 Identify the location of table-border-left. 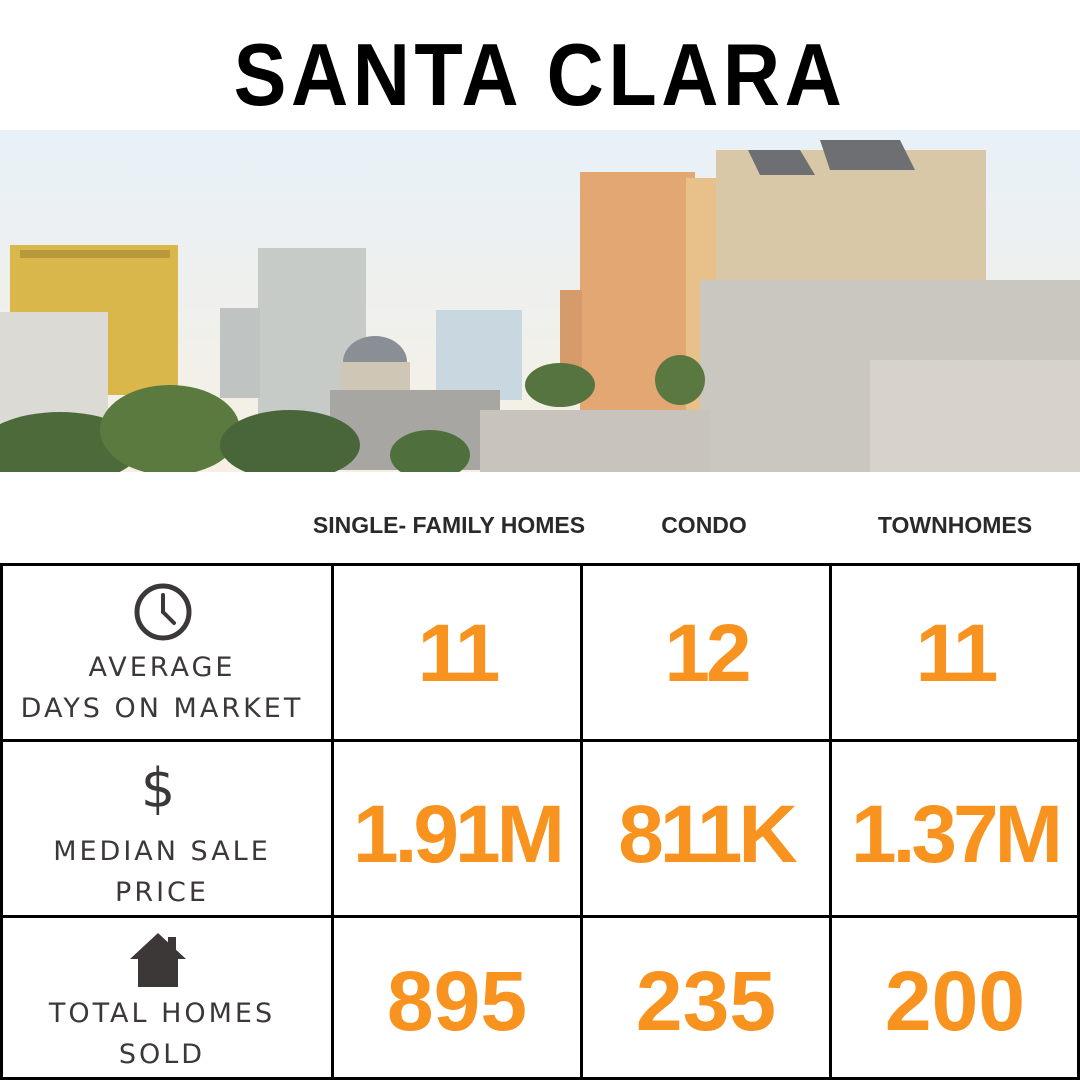
(1, 821).